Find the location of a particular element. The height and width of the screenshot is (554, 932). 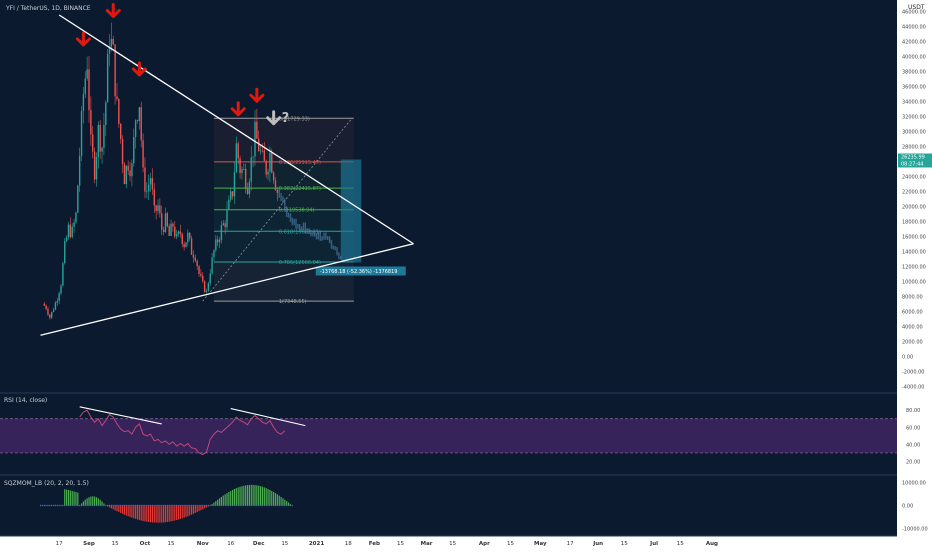

squeeze-momentum-pane is located at coordinates (166, 503).